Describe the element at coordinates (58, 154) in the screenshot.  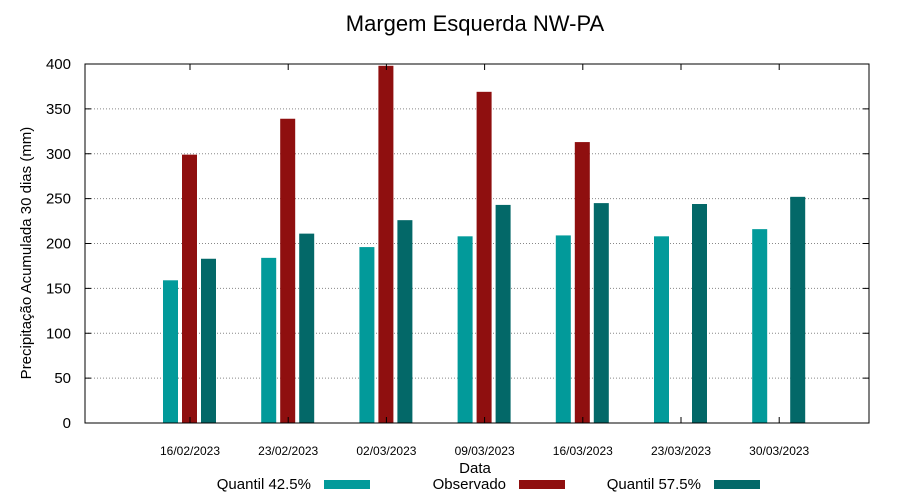
I see `y-tick-label: 300` at that location.